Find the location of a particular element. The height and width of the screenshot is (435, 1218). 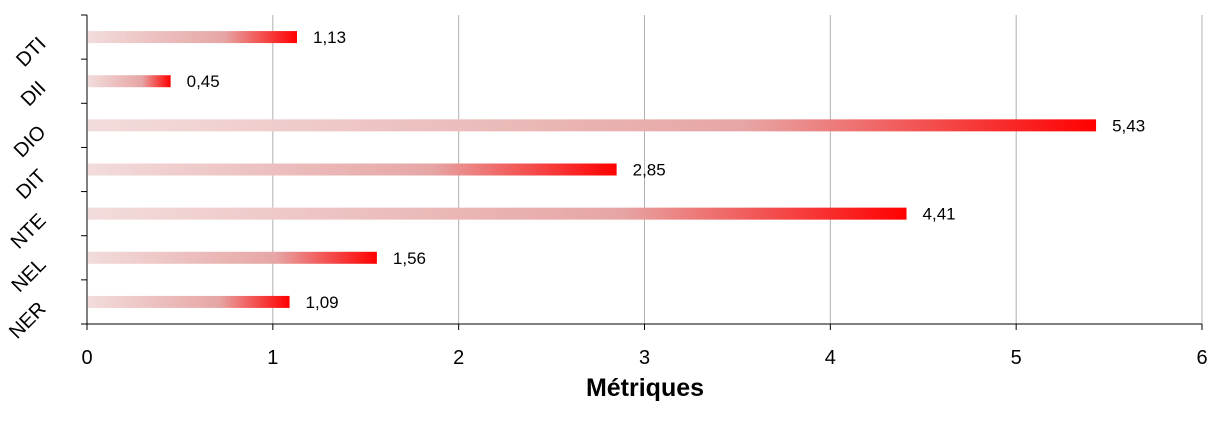

category-label: NEL is located at coordinates (28, 275).